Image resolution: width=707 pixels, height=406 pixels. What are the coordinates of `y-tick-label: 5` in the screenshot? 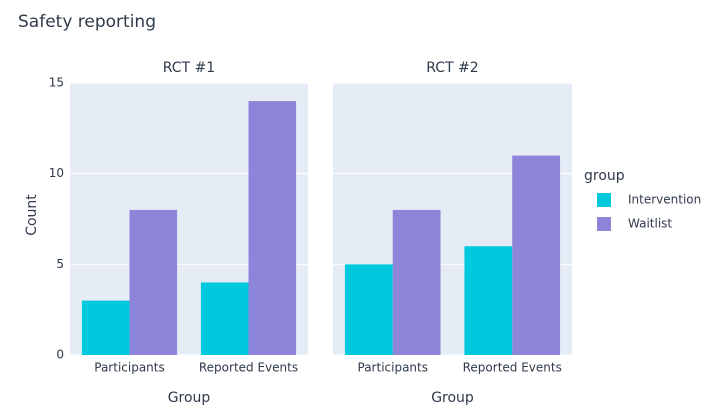 It's located at (60, 264).